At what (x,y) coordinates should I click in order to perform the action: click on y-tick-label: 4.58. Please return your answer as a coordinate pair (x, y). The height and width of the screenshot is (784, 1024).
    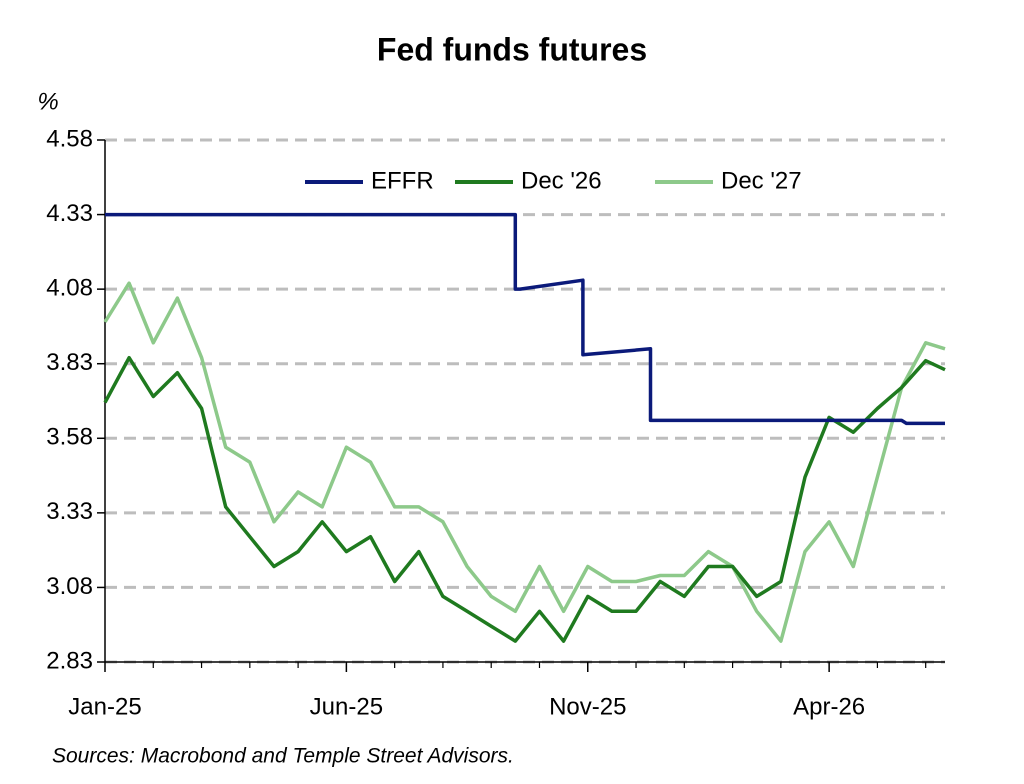
    Looking at the image, I should click on (69, 138).